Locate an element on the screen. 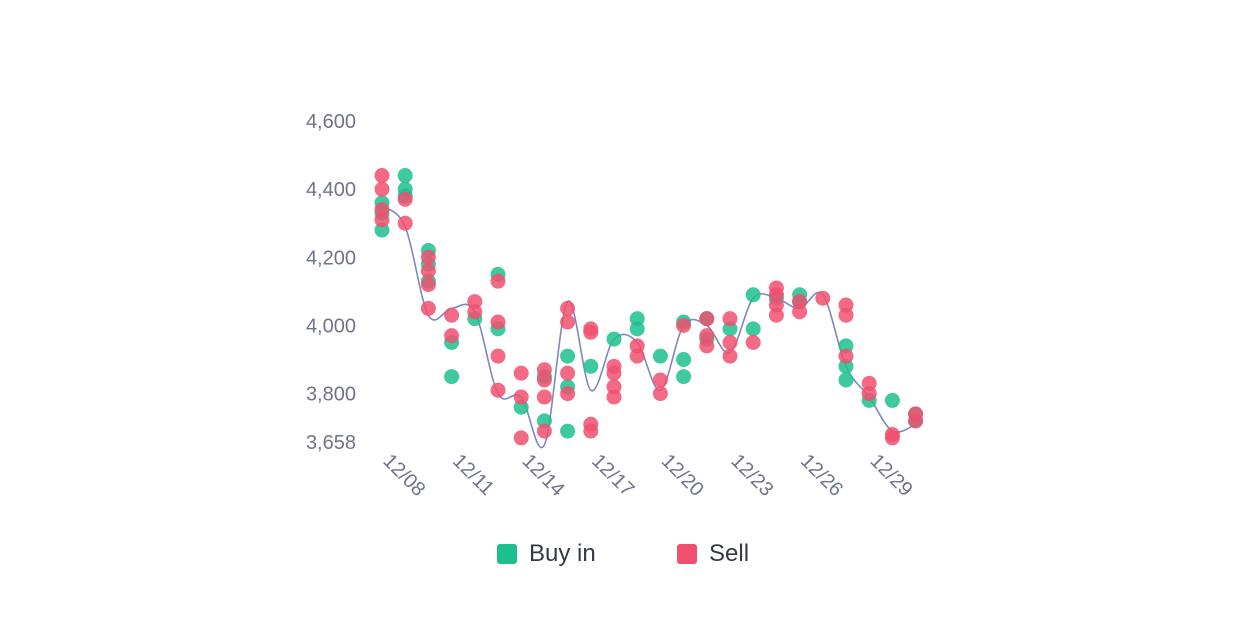 The height and width of the screenshot is (641, 1254). legend: Buy in Sell is located at coordinates (627, 557).